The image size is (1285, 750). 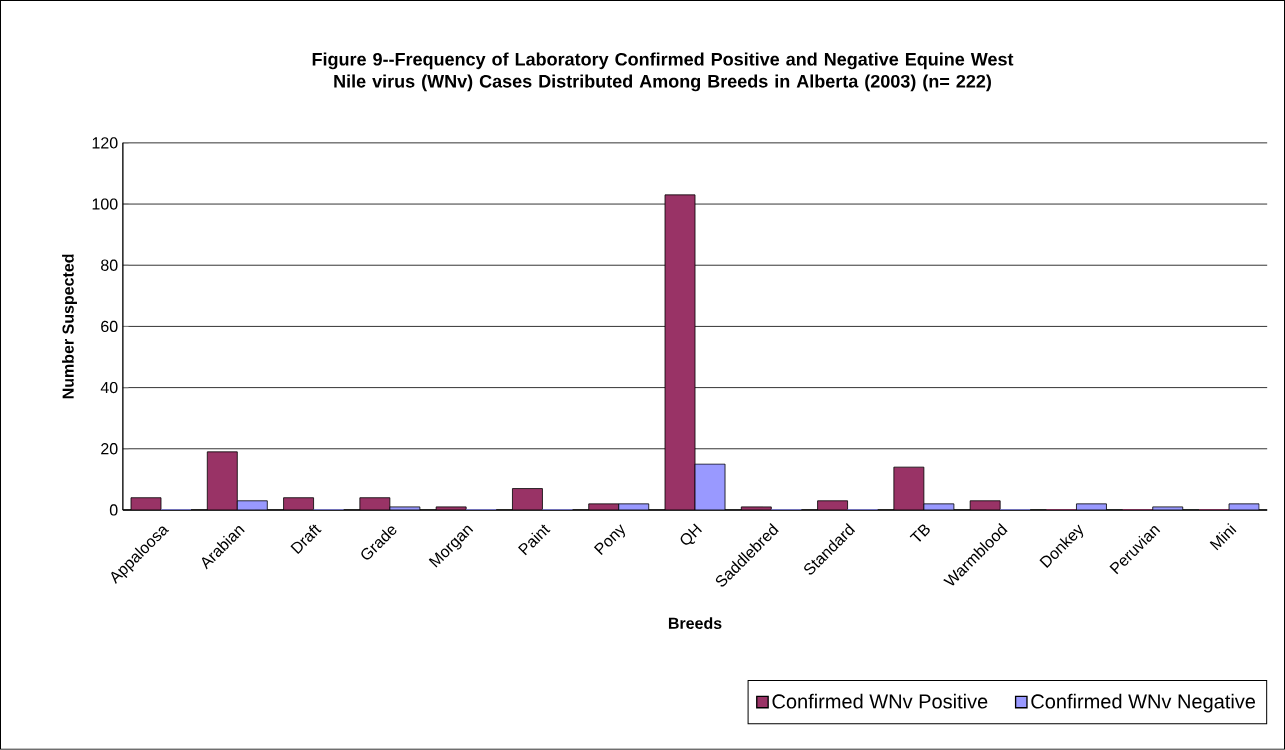 What do you see at coordinates (109, 265) in the screenshot?
I see `y-tick-label: 80` at bounding box center [109, 265].